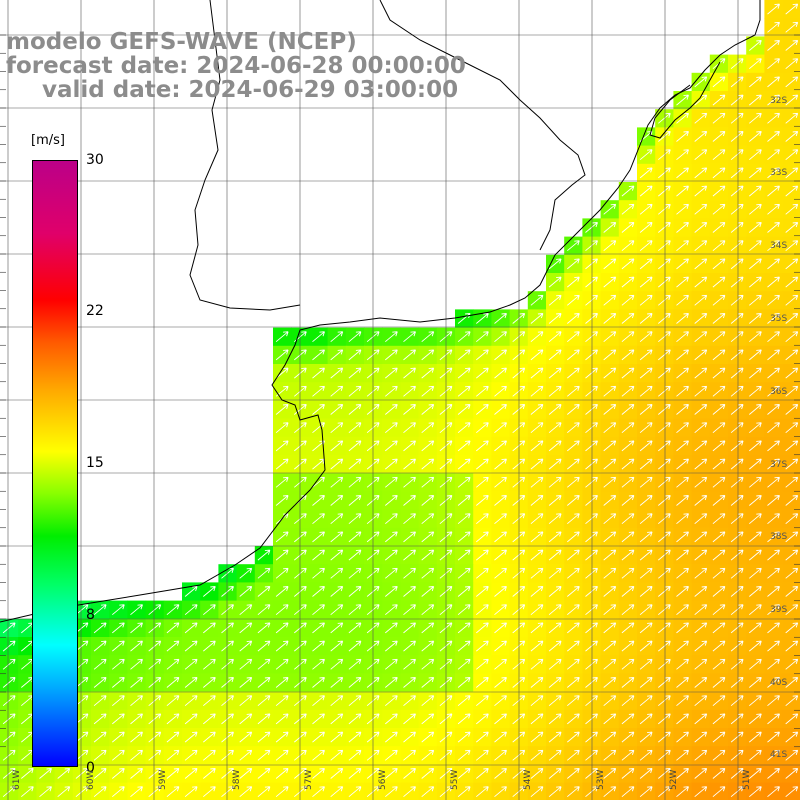 This screenshot has width=800, height=800. I want to click on lon-label: 61W, so click(17, 779).